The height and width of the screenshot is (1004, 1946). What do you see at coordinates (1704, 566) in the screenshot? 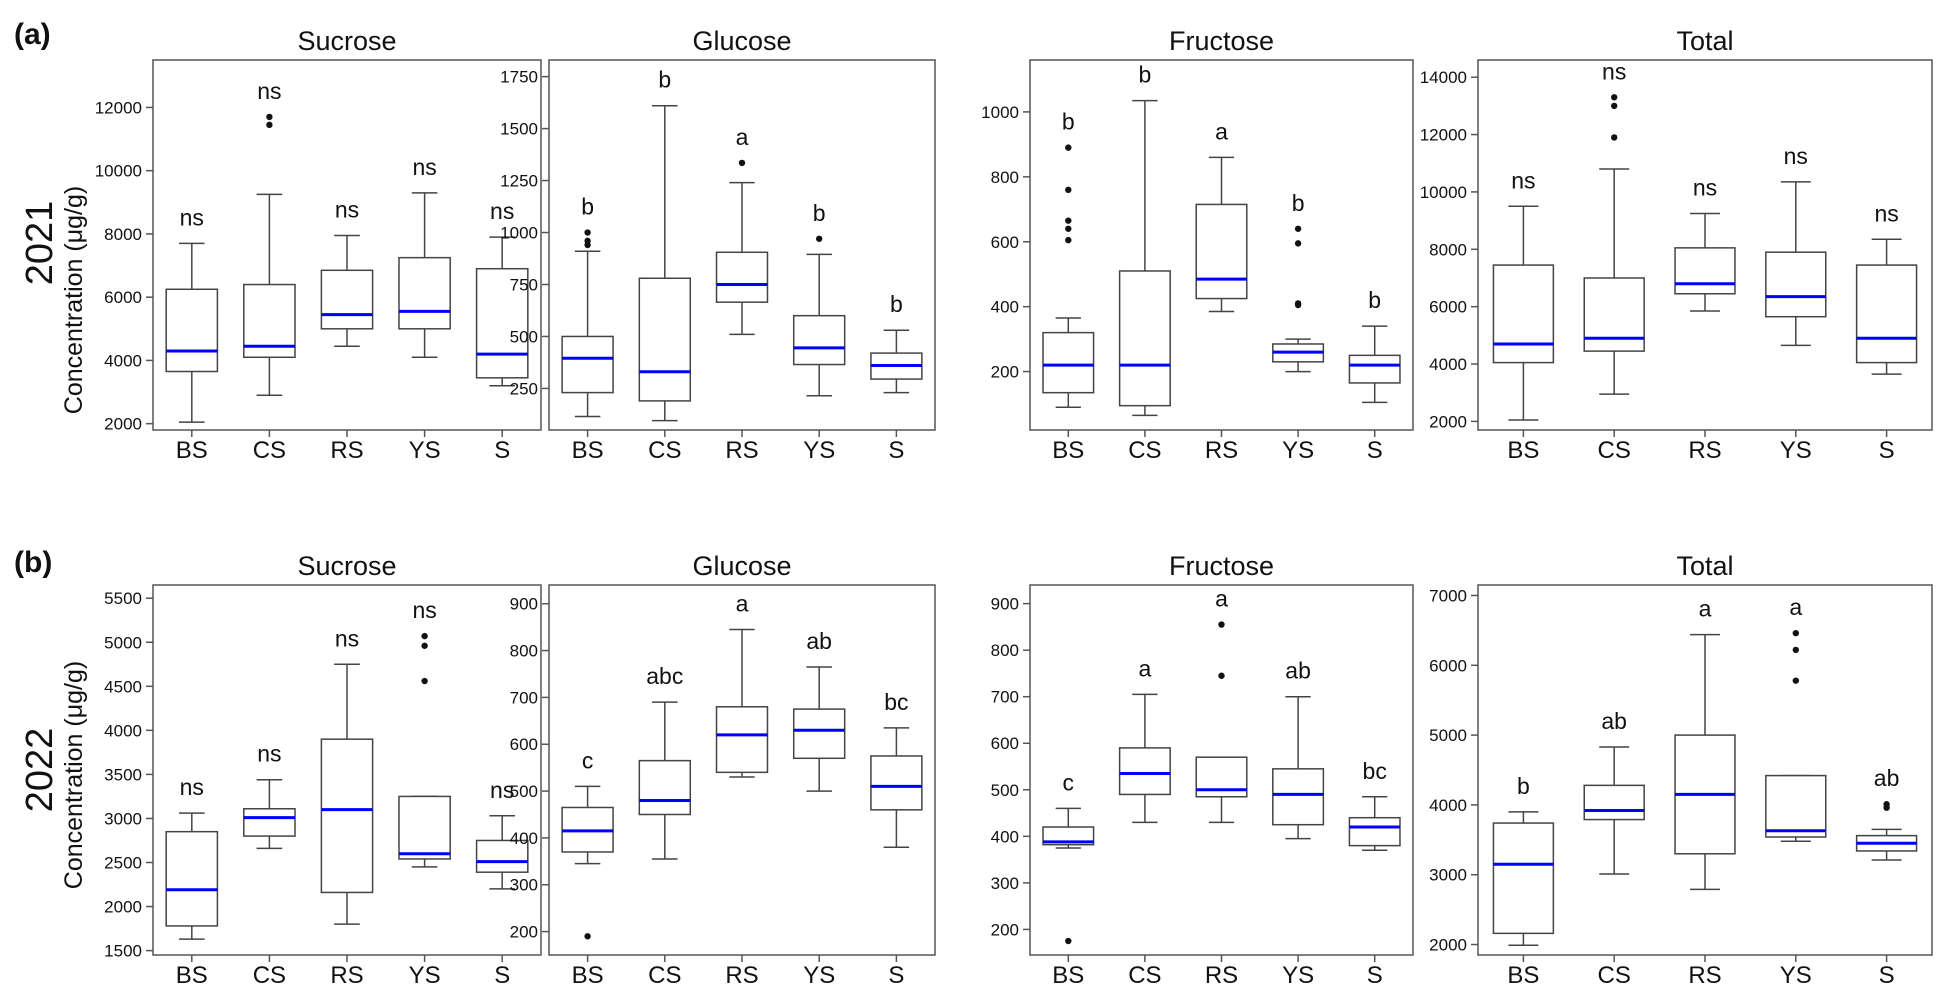
I see `panel-title: Total` at bounding box center [1704, 566].